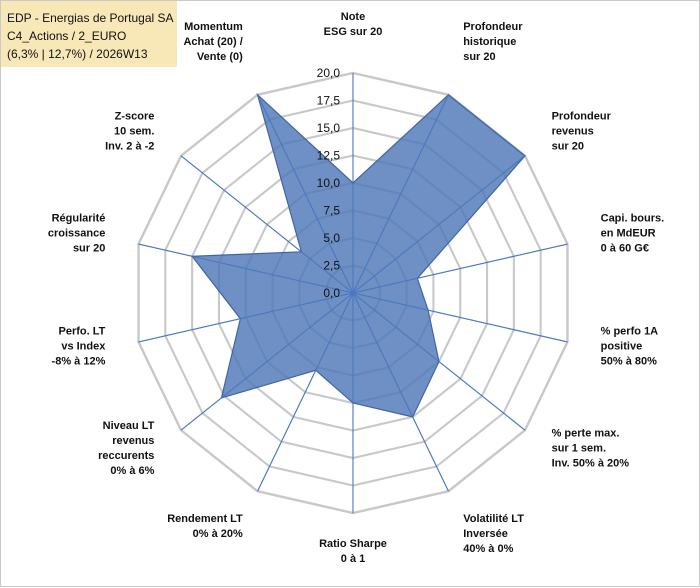 The image size is (700, 588). Describe the element at coordinates (82, 332) in the screenshot. I see `axis-label-10-line-0: Perfo. LT` at that location.